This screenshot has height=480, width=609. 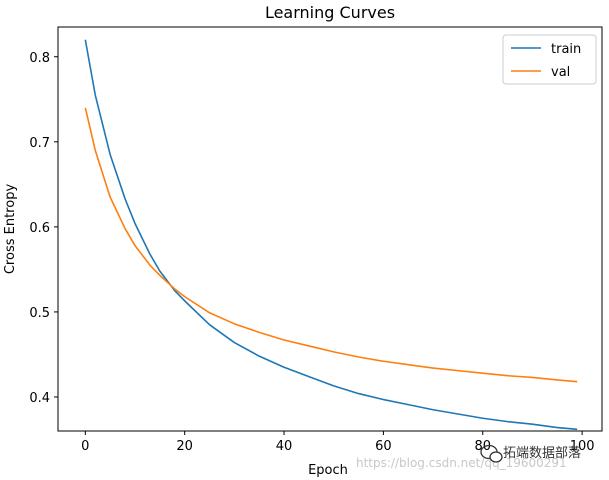 I want to click on x-tick-label: 0, so click(x=85, y=446).